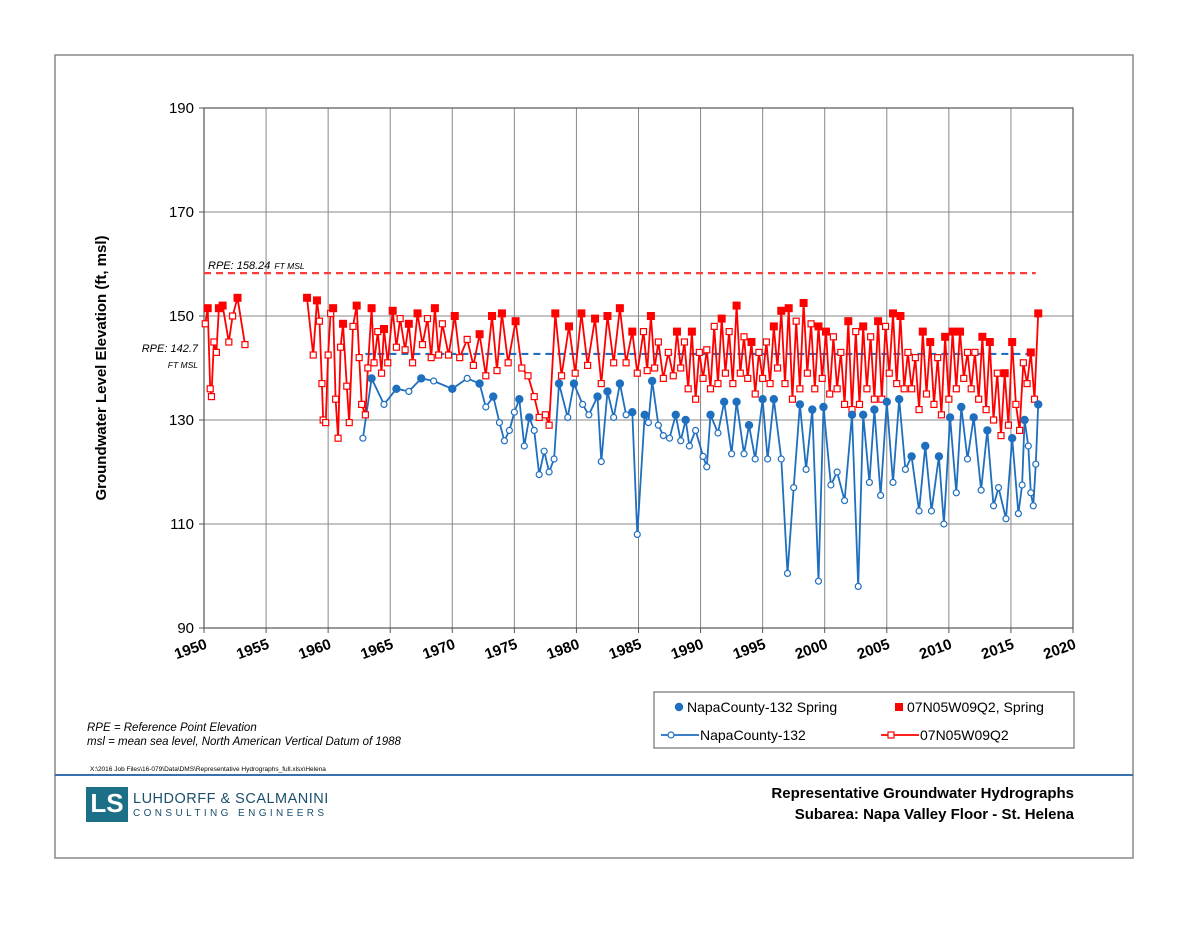 Image resolution: width=1200 pixels, height=927 pixels. Describe the element at coordinates (183, 365) in the screenshot. I see `reference-label: FT MSL` at that location.